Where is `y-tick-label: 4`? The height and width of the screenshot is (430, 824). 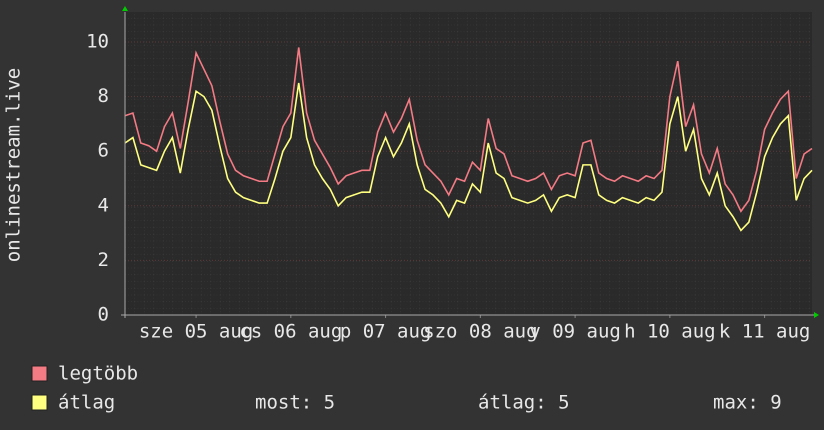
y-tick-label: 4 is located at coordinates (103, 205).